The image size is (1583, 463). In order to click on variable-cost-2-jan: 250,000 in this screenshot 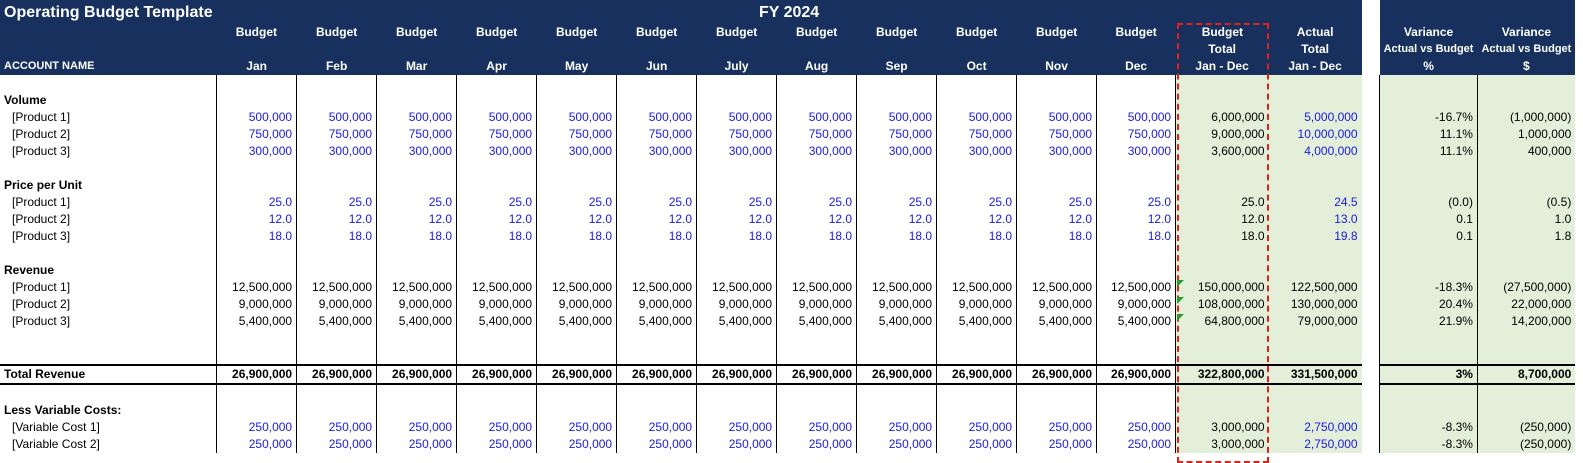, I will do `click(257, 444)`.